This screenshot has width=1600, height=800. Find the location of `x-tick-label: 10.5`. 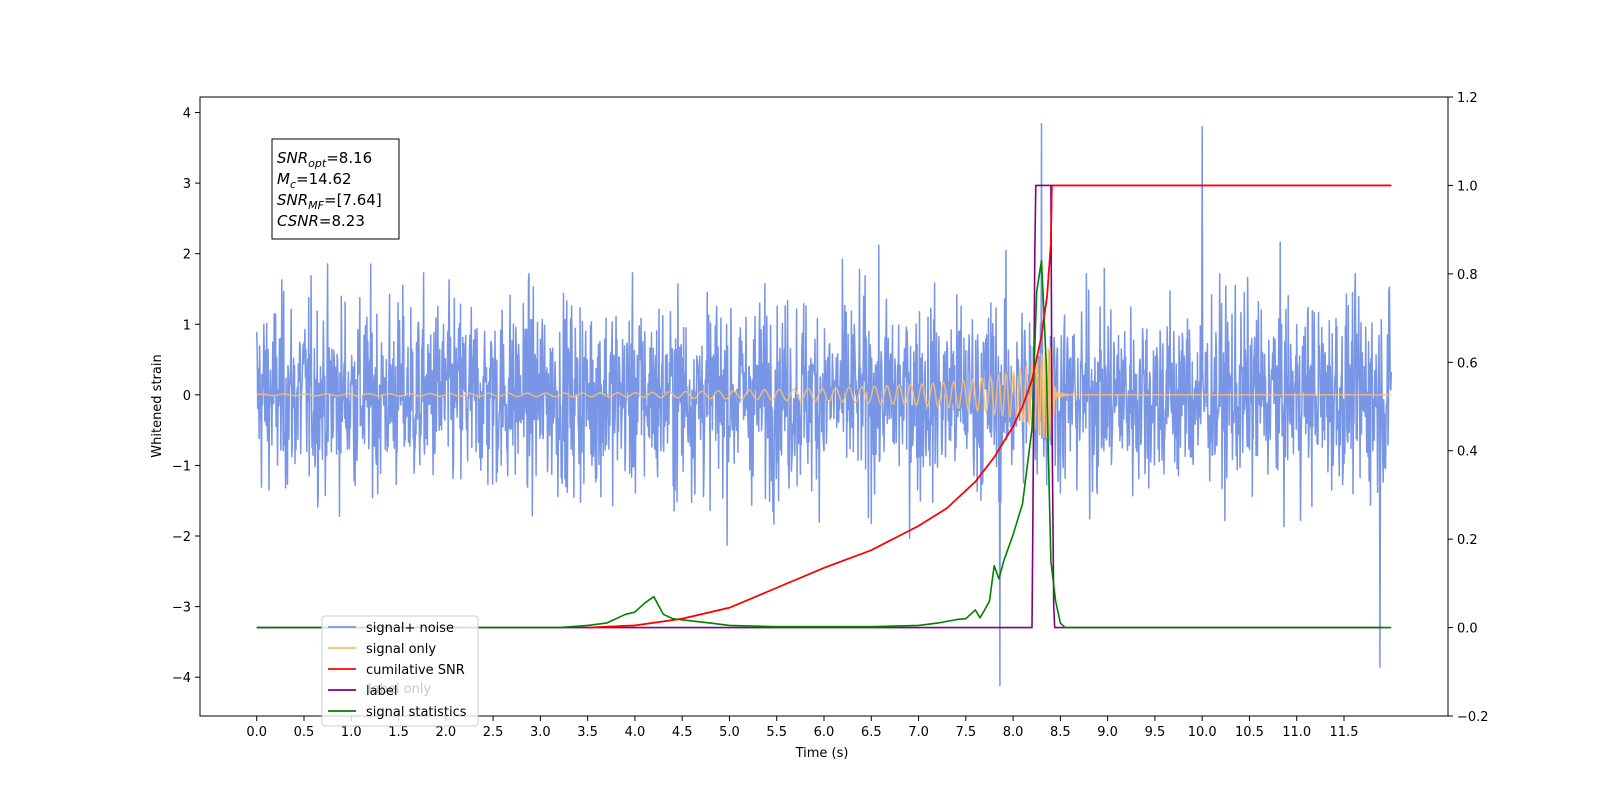

x-tick-label: 10.5 is located at coordinates (1249, 732).